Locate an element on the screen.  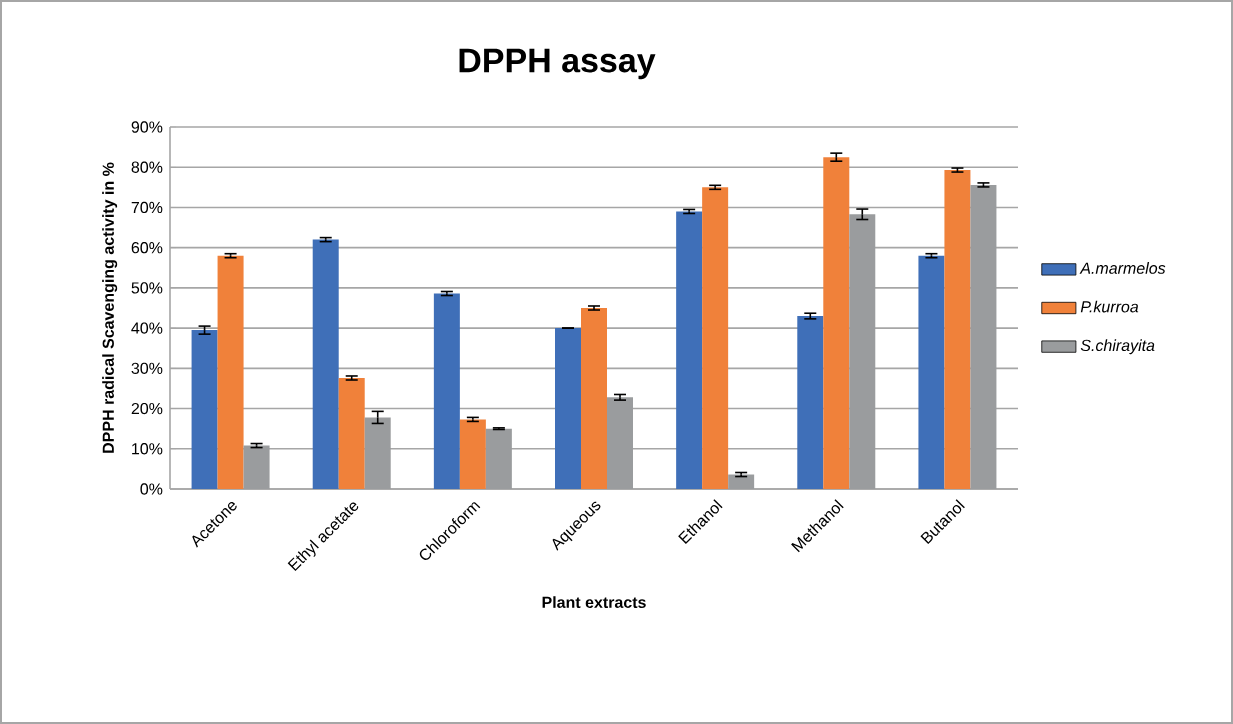
x-axis-title: Plant extracts is located at coordinates (594, 602).